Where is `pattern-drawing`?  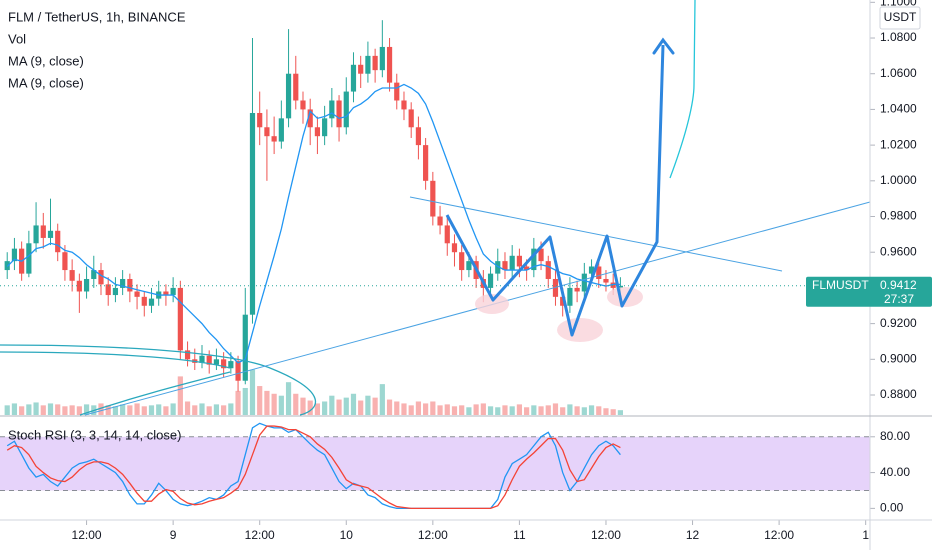 pattern-drawing is located at coordinates (555, 190).